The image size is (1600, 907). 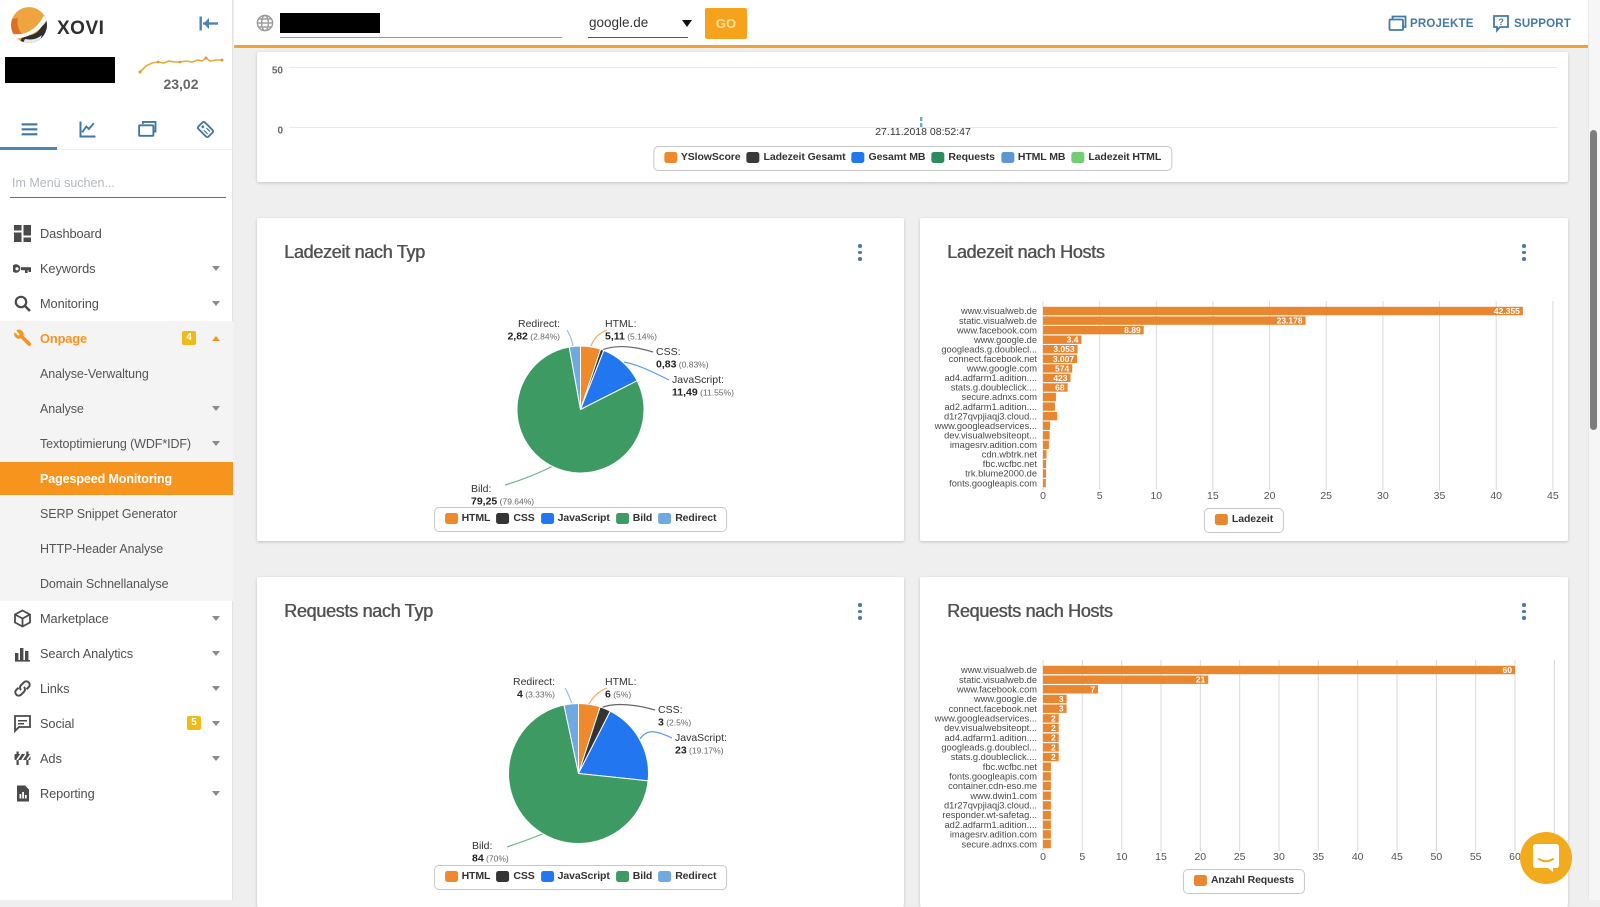 I want to click on svg-text: 21, so click(x=1201, y=680).